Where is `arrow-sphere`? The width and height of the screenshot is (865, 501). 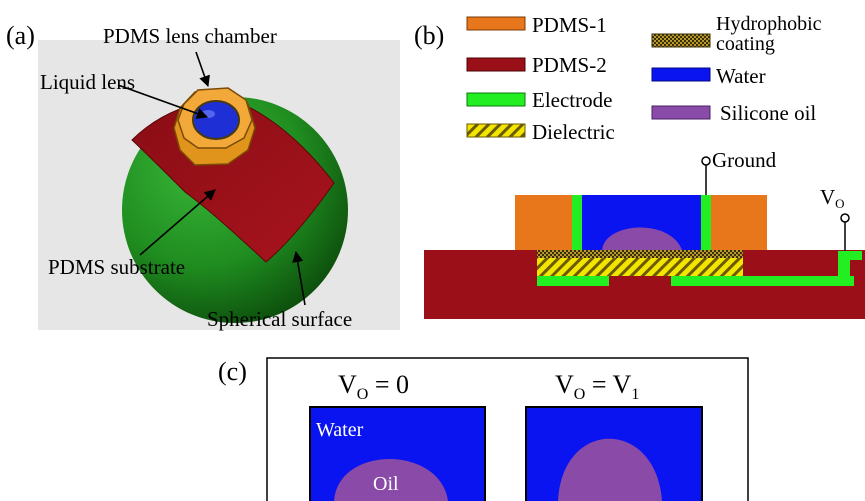
arrow-sphere is located at coordinates (299, 278).